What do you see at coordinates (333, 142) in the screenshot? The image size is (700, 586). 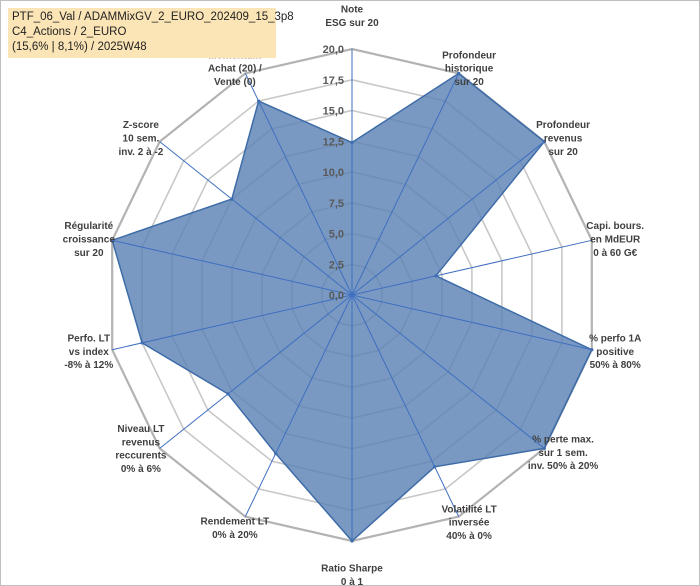 I see `tick-label: 12,5` at bounding box center [333, 142].